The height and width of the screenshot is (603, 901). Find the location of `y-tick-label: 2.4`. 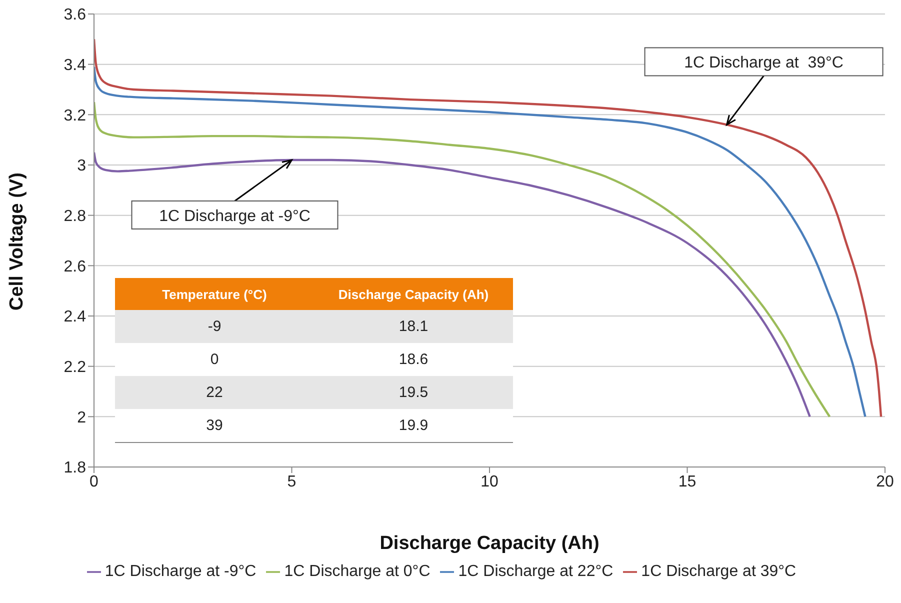

y-tick-label: 2.4 is located at coordinates (75, 317).